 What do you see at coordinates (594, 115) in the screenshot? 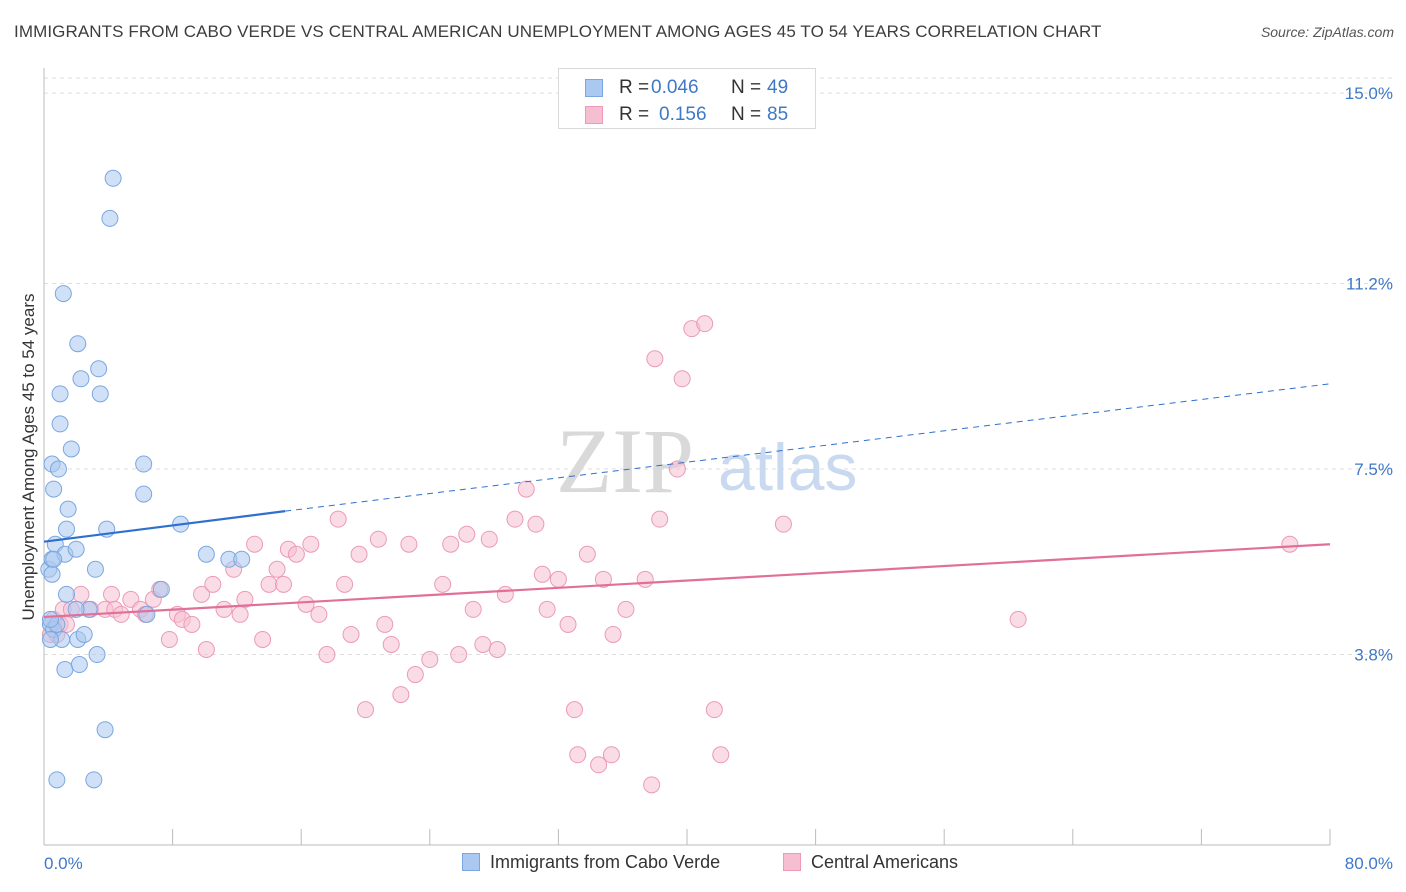
I see `pink-swatch` at bounding box center [594, 115].